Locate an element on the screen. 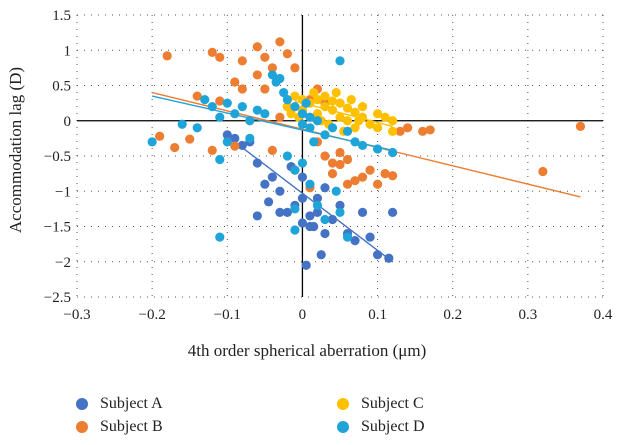  x-tick-label: 0.1 is located at coordinates (377, 315).